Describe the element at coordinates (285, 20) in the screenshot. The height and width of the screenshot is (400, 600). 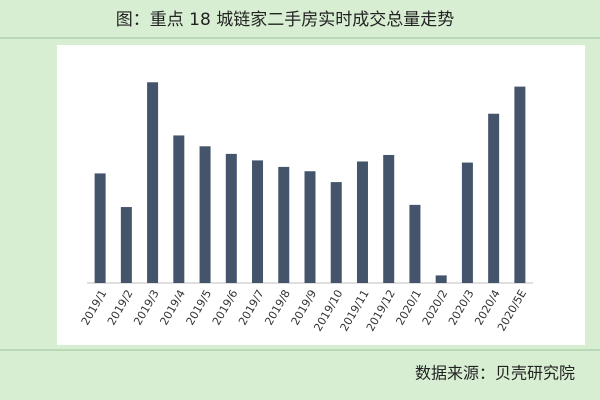
I see `chart-title: 图：重点 18 城链家二手房实时成交总量走势` at that location.